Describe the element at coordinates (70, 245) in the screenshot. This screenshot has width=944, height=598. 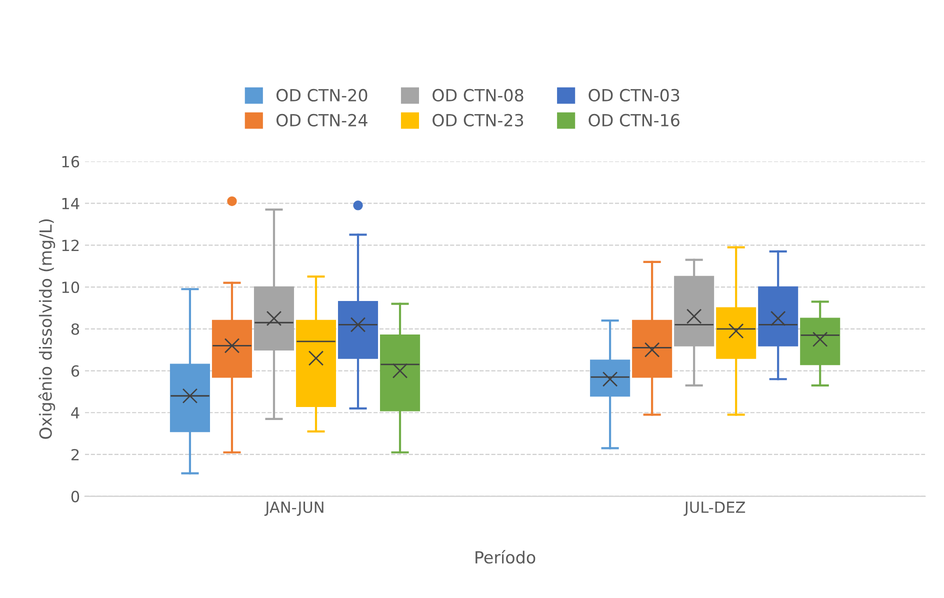
I see `y-tick-label: 12` at that location.